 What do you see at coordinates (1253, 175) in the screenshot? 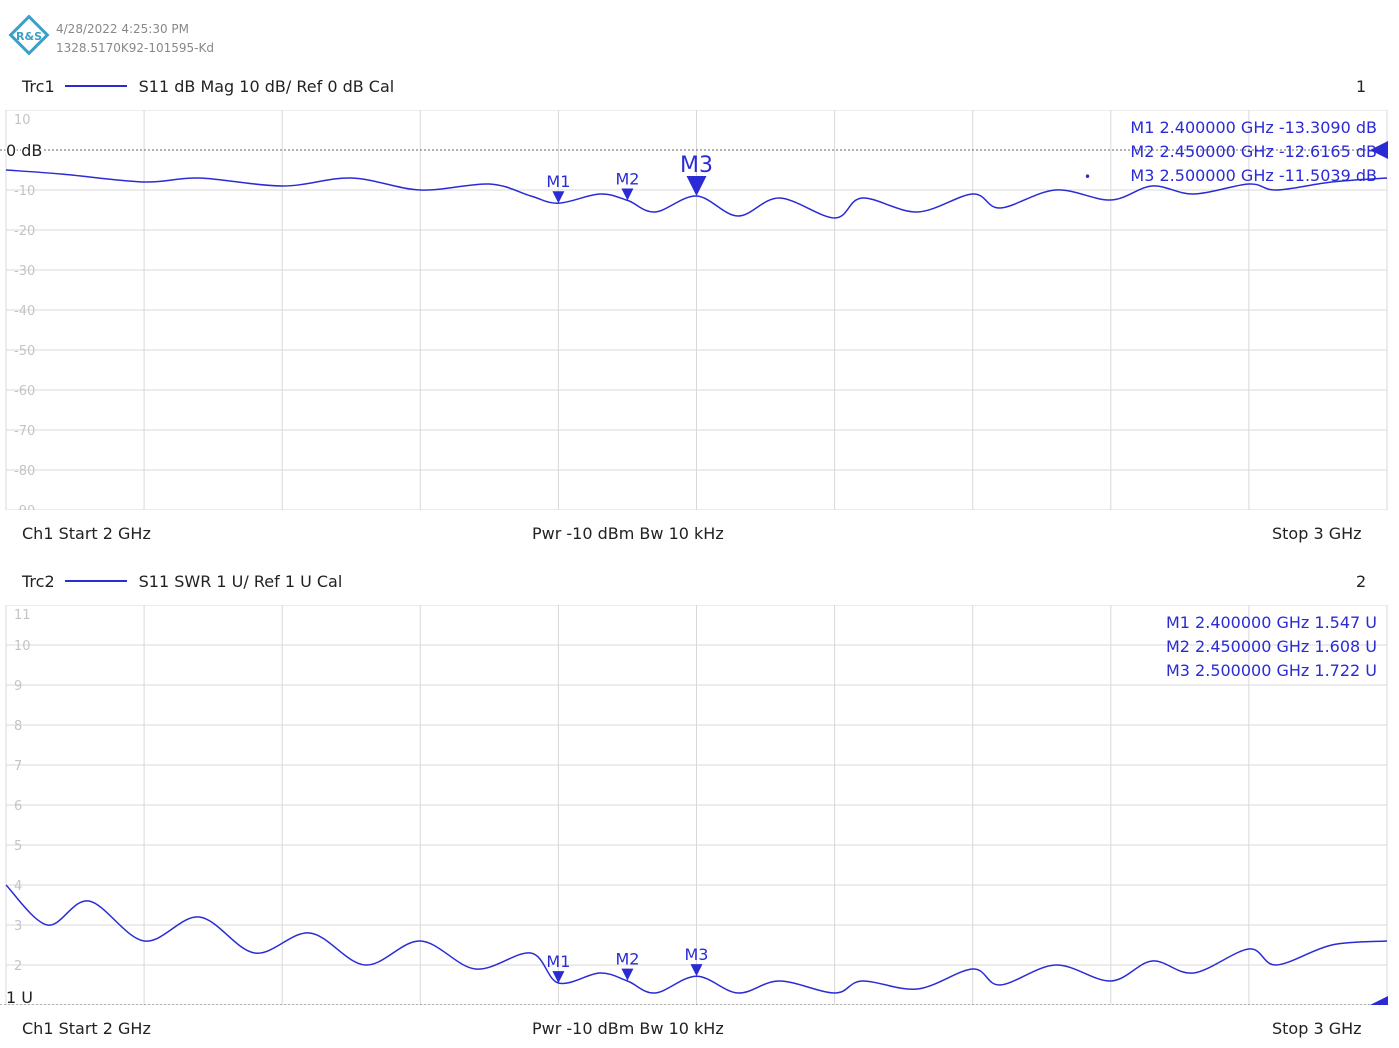
I see `marker-table-row: M3 2.500000 GHz -11.5039 dB` at bounding box center [1253, 175].